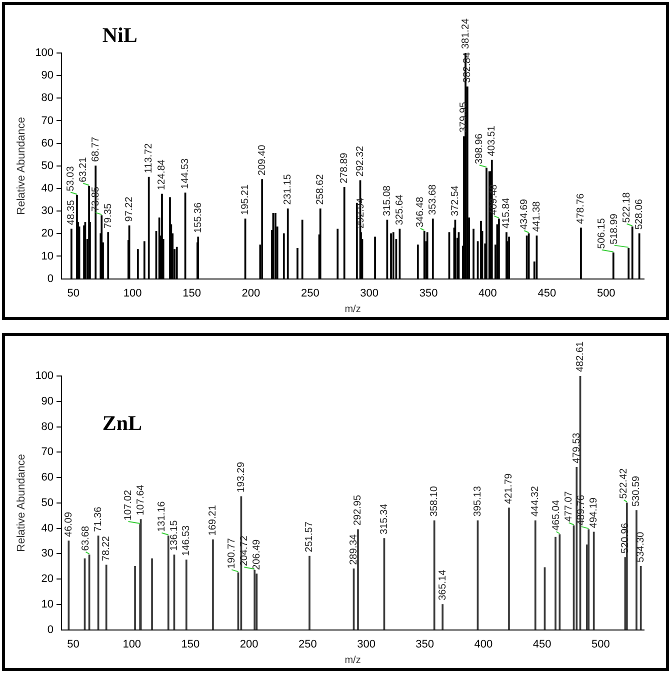 This screenshot has height=673, width=669. Describe the element at coordinates (344, 168) in the screenshot. I see `annotation: 278.89` at that location.